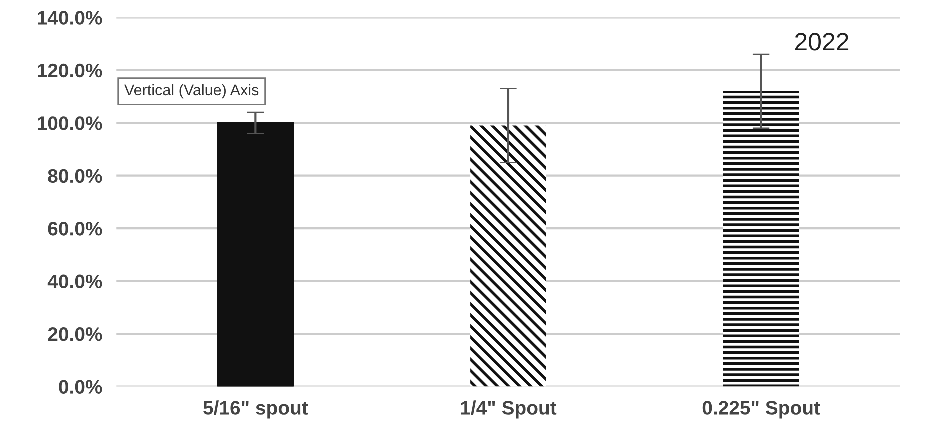 The image size is (933, 442). I want to click on x-tick-label: 5/16" spout, so click(256, 409).